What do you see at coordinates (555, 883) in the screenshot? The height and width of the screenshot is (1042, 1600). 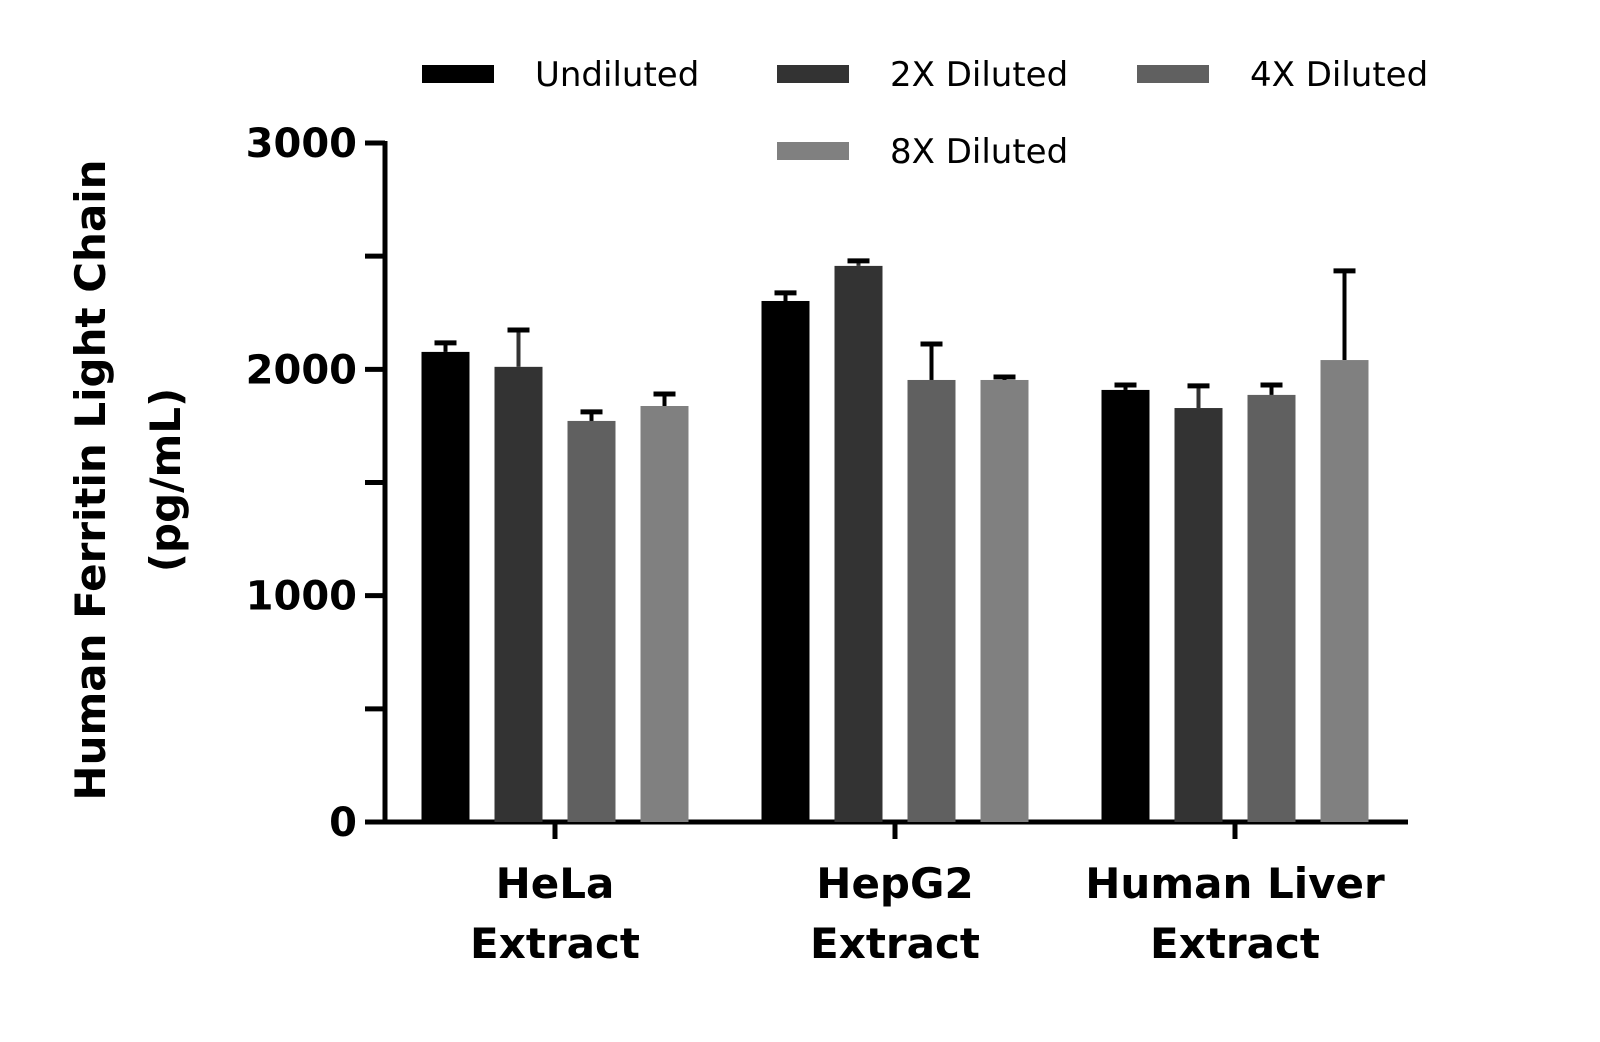 I see `x-tick-label: HeLa` at bounding box center [555, 883].